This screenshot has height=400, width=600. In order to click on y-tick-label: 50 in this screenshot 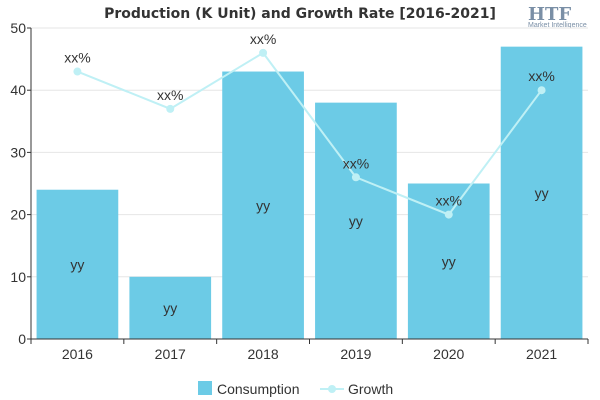, I will do `click(18, 28)`.